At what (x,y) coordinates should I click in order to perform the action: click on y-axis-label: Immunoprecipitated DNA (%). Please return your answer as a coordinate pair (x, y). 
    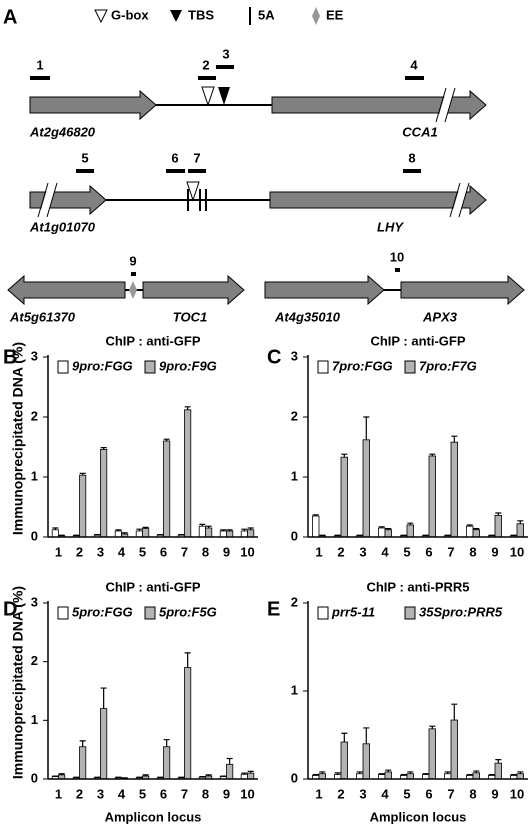
    Looking at the image, I should click on (17, 682).